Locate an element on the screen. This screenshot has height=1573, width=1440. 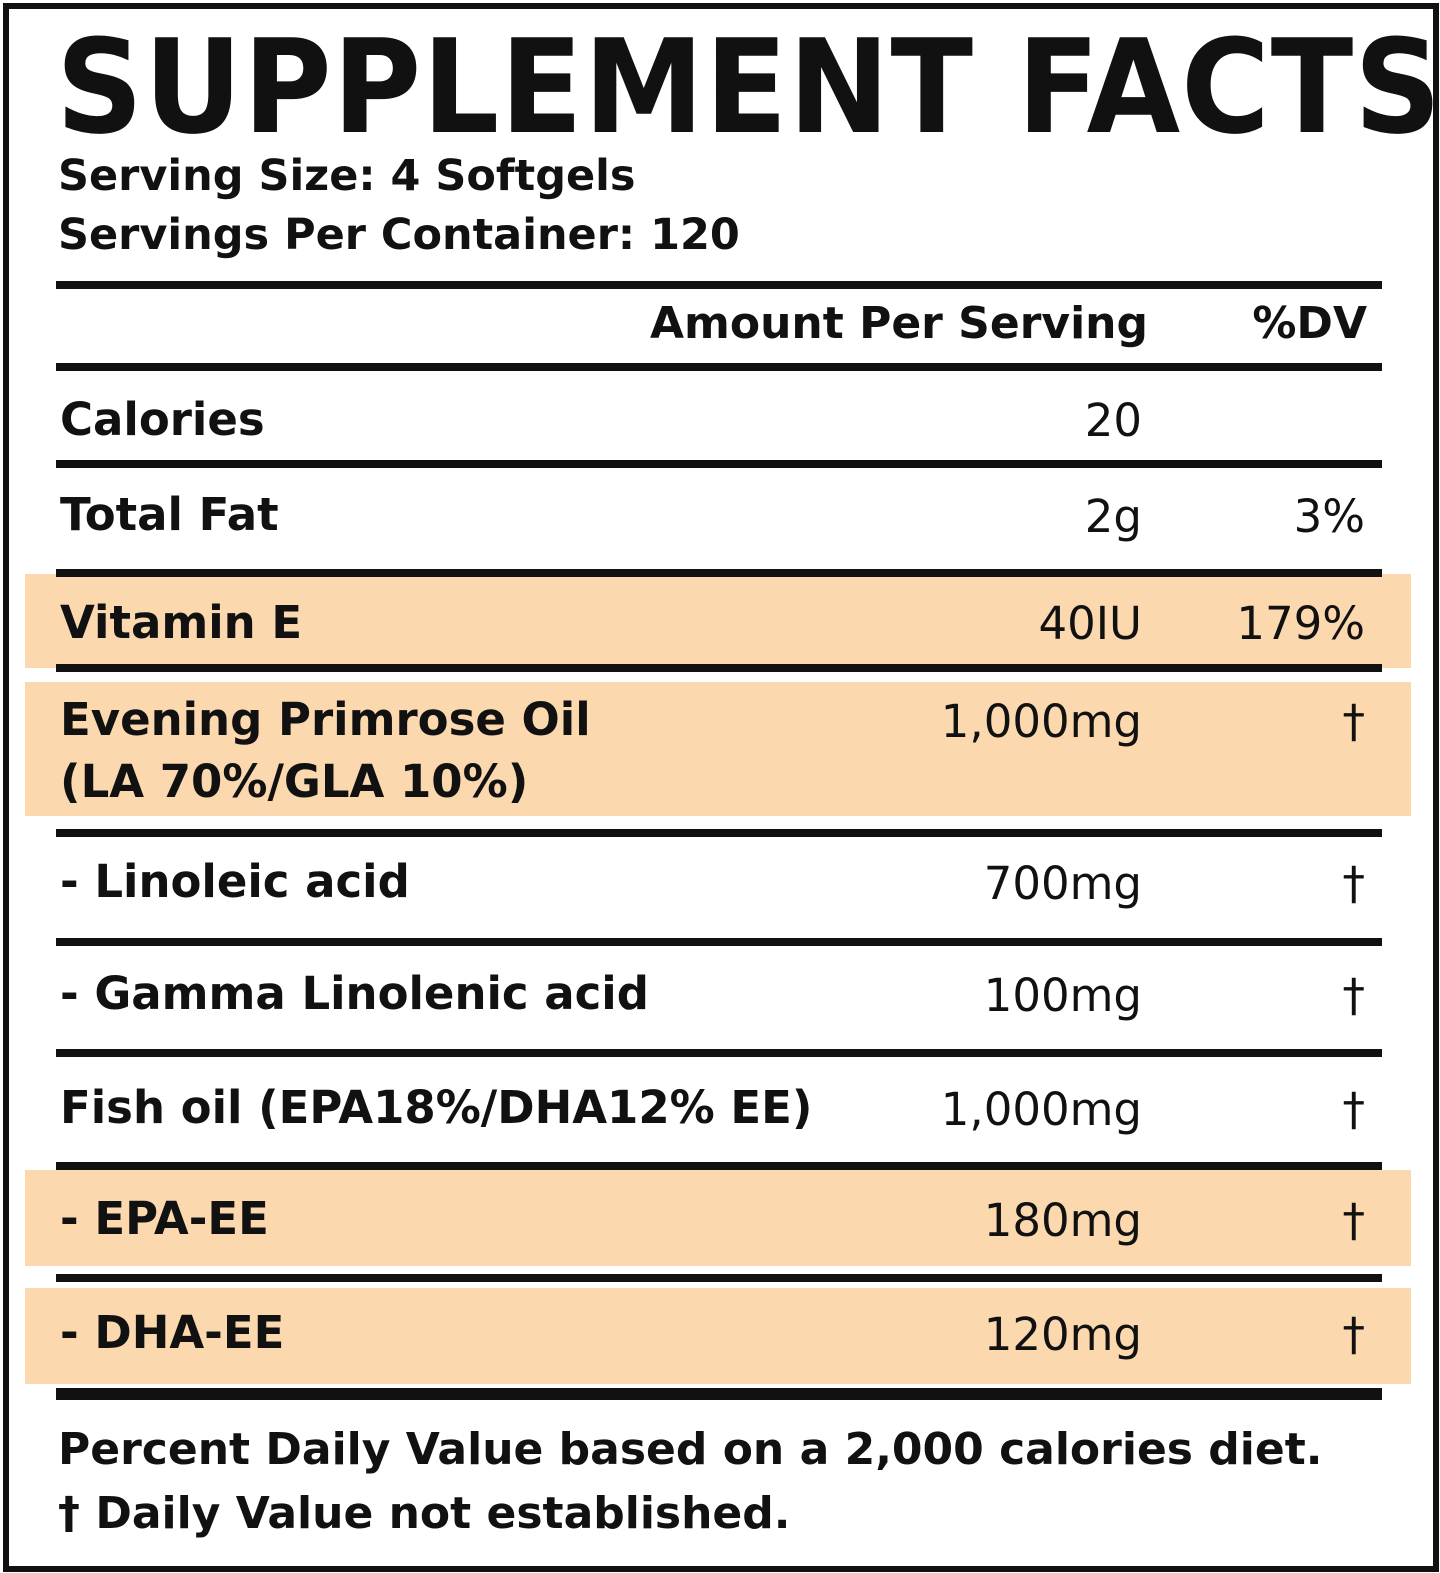
nutrient-dv: 3% is located at coordinates (1329, 516).